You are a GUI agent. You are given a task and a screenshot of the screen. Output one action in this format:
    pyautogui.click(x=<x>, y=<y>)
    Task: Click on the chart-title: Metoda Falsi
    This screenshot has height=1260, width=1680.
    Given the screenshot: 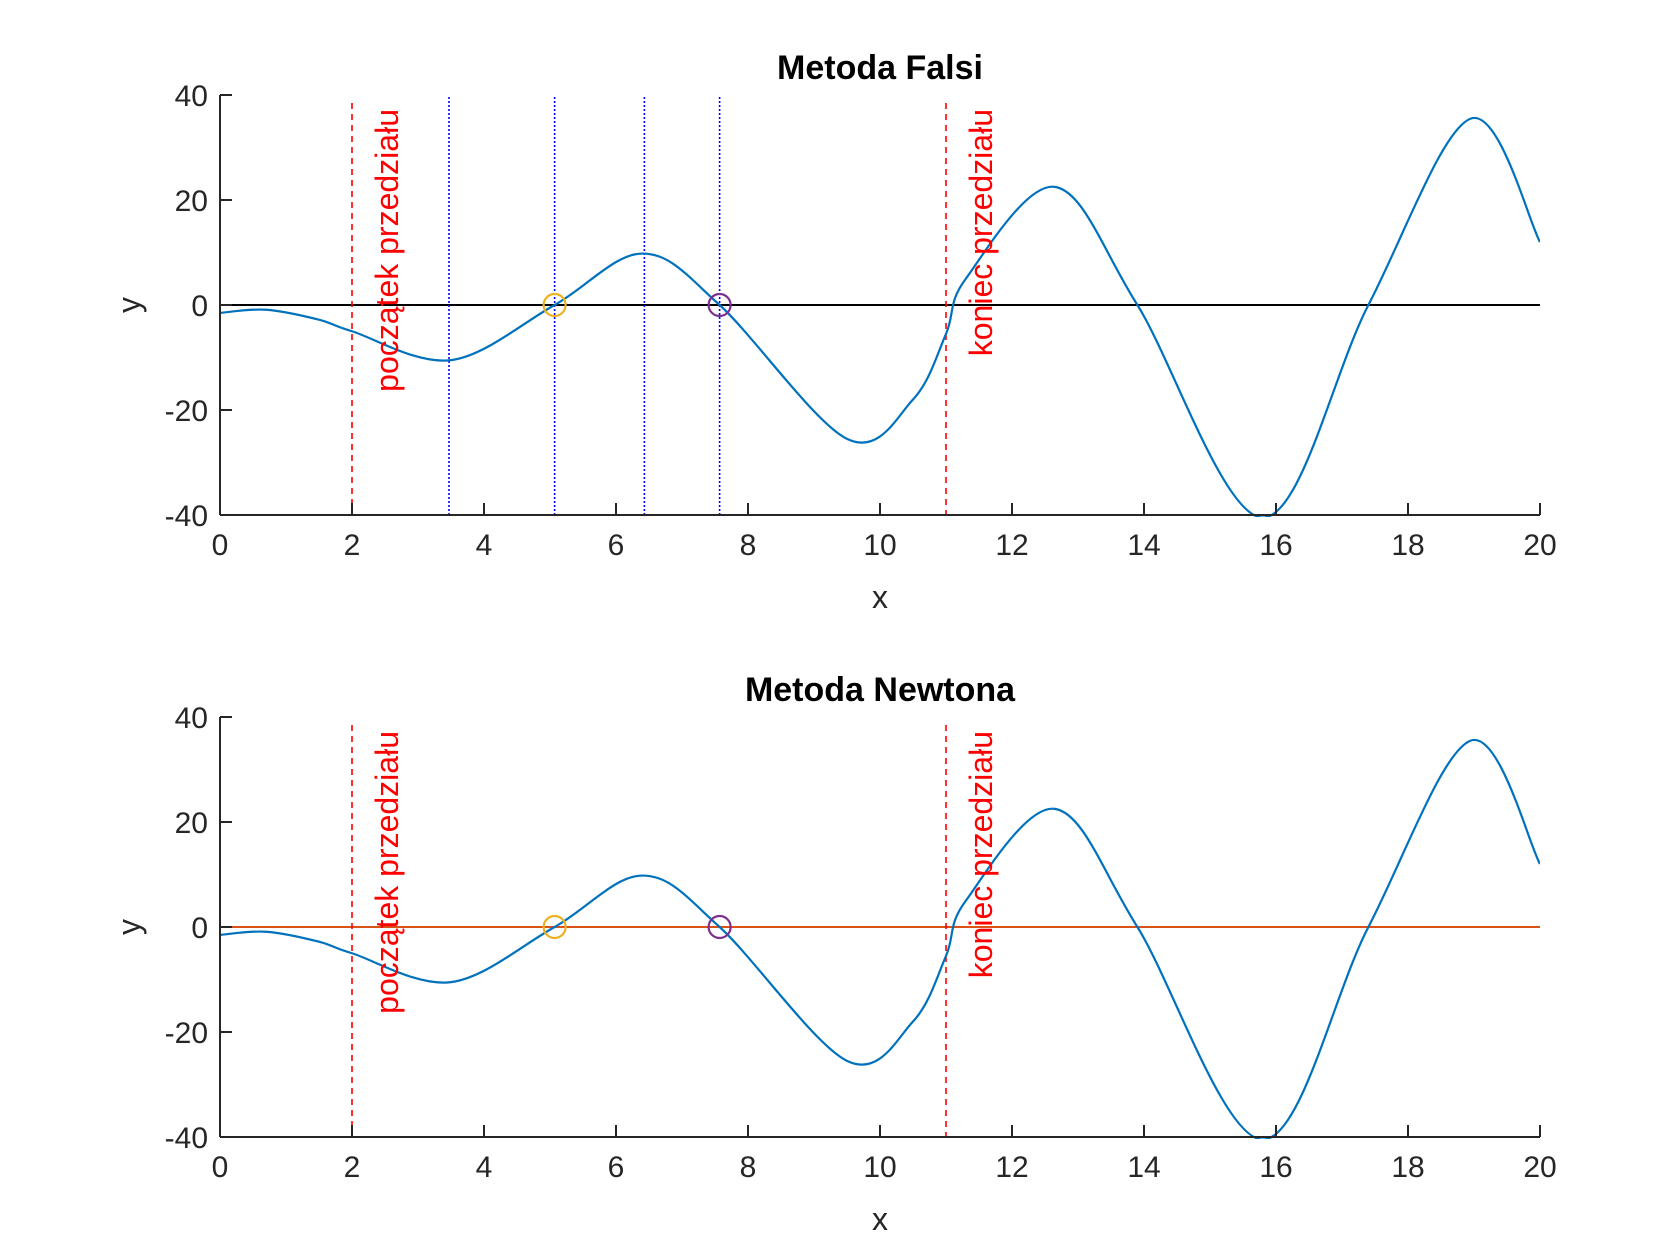 What is the action you would take?
    pyautogui.click(x=880, y=68)
    